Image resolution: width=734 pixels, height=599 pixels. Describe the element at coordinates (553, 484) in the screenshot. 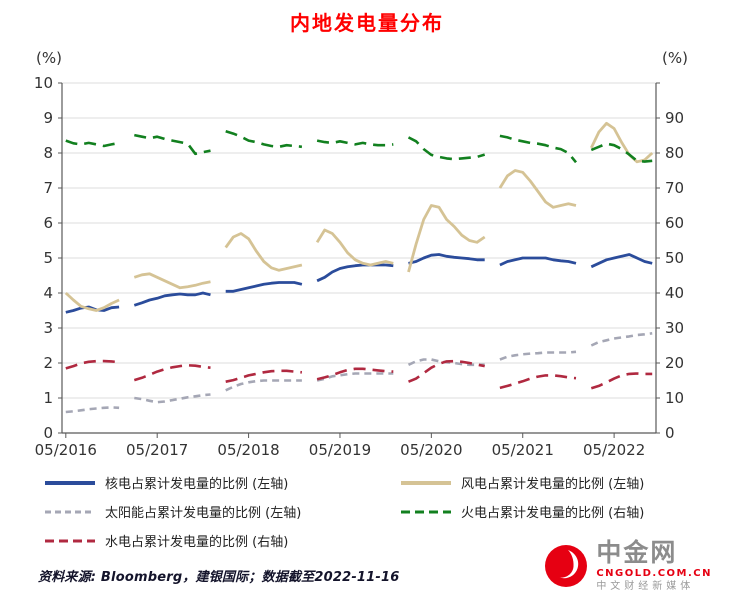

I see `legend-label-wind: 风电占累计发电量的比例 (左轴)` at that location.